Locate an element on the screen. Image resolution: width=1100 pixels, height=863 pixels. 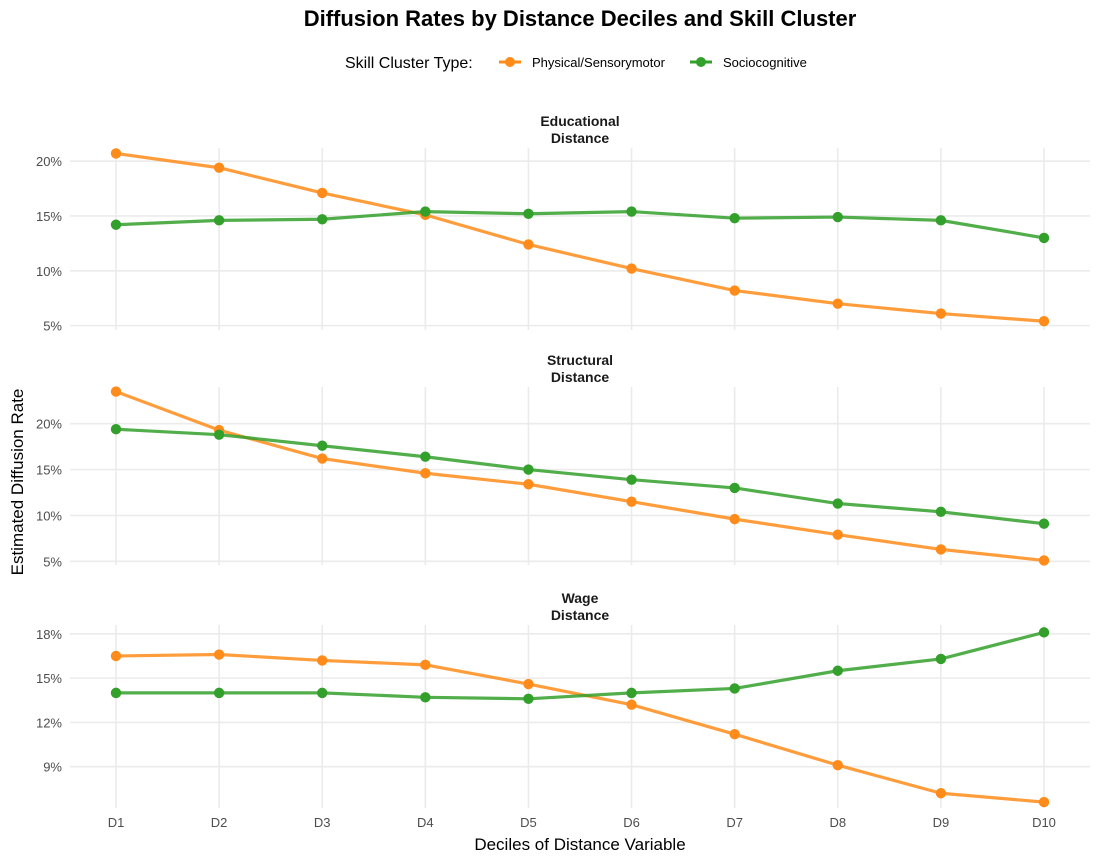
legend-label: Physical/Sensorymotor is located at coordinates (599, 62).